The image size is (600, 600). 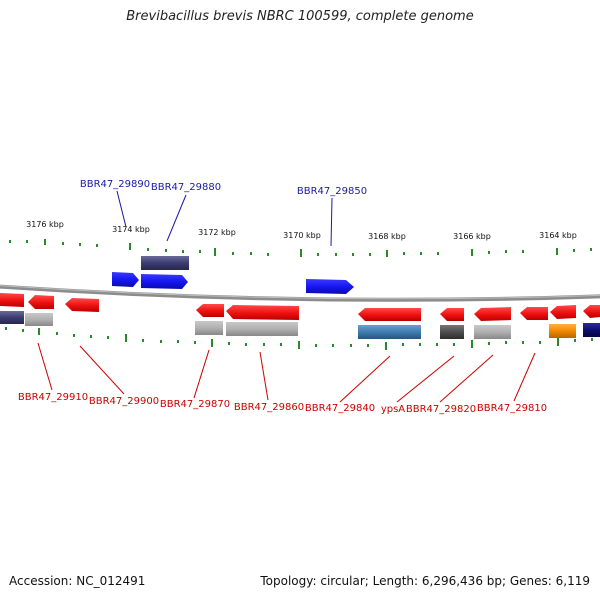 What do you see at coordinates (223, 188) in the screenshot?
I see `gene-labels-top: BBR47_29890 BBR47_29880 BBR47_29850` at bounding box center [223, 188].